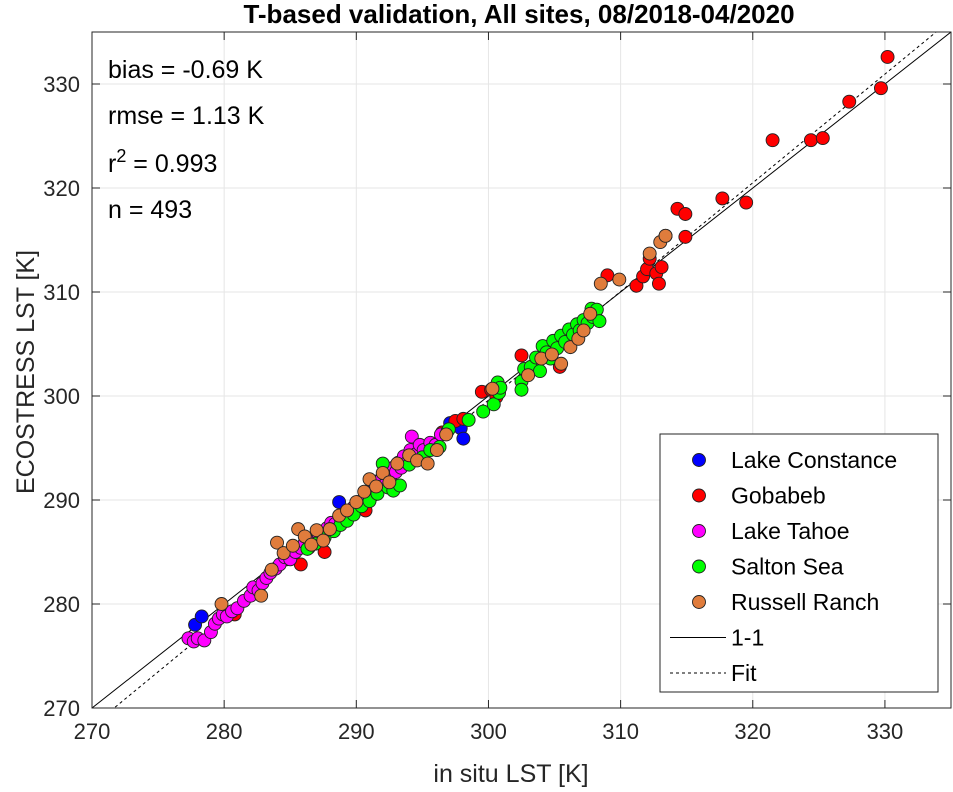  Describe the element at coordinates (510, 774) in the screenshot. I see `x-axis-label: in situ LST [K]` at that location.